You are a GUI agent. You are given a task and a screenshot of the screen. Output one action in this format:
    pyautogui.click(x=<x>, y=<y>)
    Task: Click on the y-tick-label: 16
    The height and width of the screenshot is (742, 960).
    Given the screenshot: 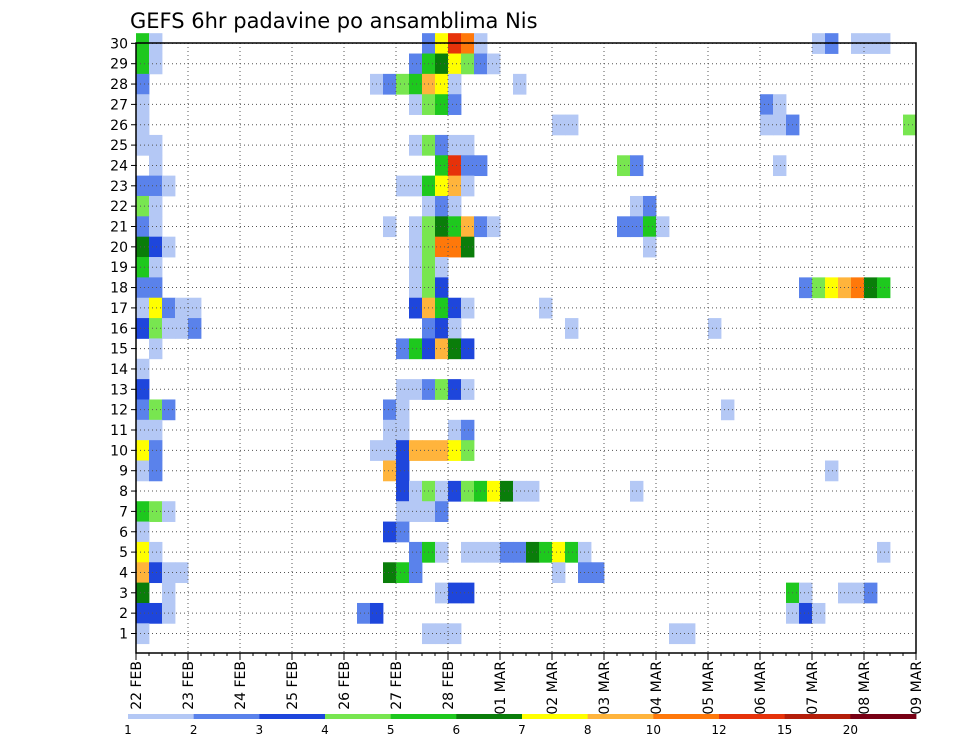 What is the action you would take?
    pyautogui.click(x=119, y=329)
    